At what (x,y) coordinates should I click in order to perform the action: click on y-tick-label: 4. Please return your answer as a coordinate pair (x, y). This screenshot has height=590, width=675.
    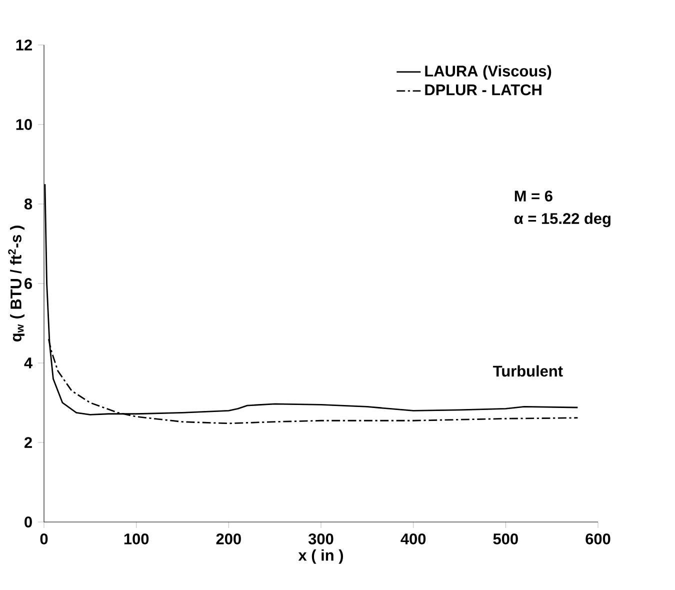
    Looking at the image, I should click on (28, 363).